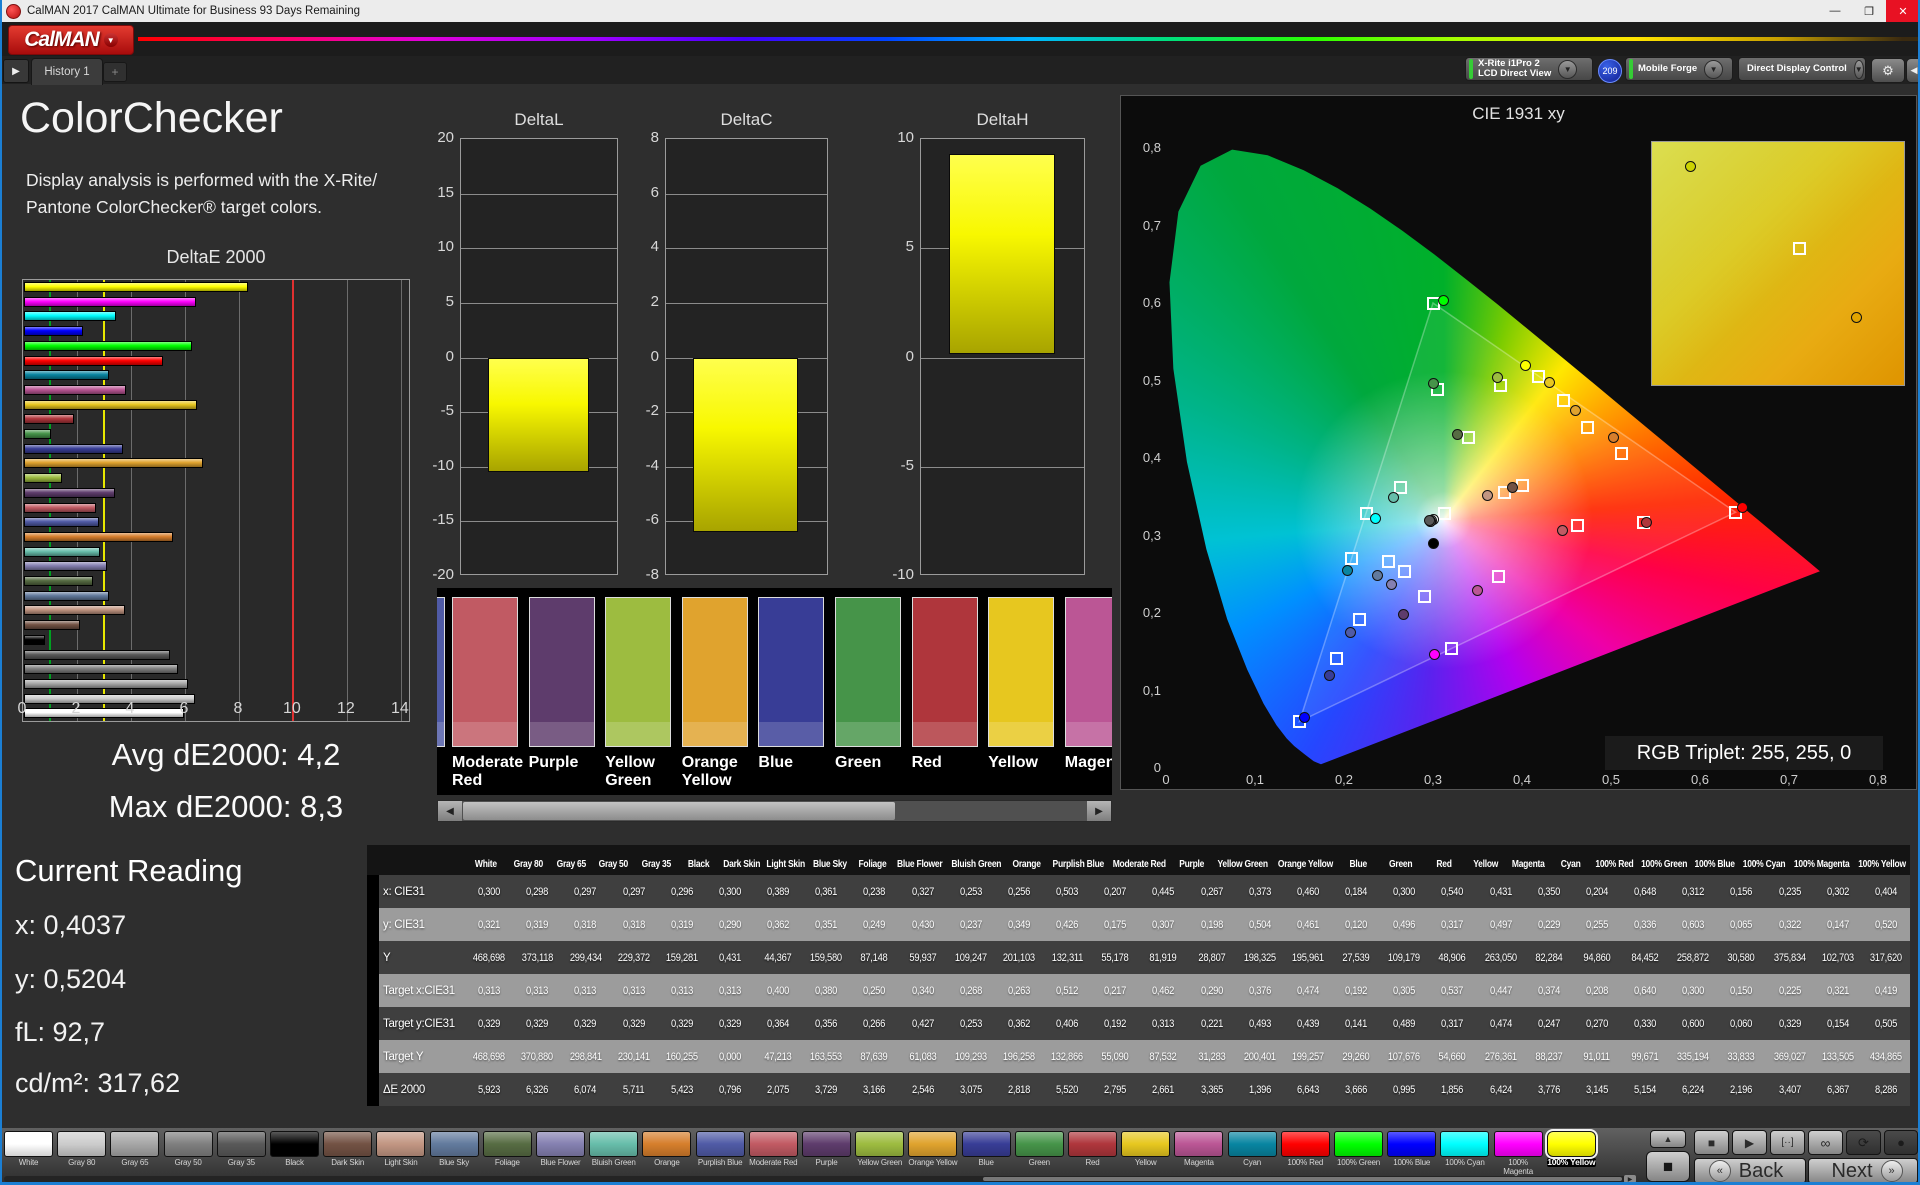 The image size is (1920, 1185). I want to click on session-badge: 209, so click(1610, 71).